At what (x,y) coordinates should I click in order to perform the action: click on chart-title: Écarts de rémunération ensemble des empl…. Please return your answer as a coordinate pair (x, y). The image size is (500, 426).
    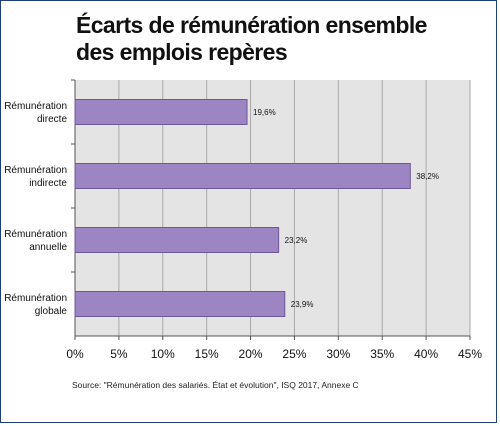
    Looking at the image, I should click on (276, 39).